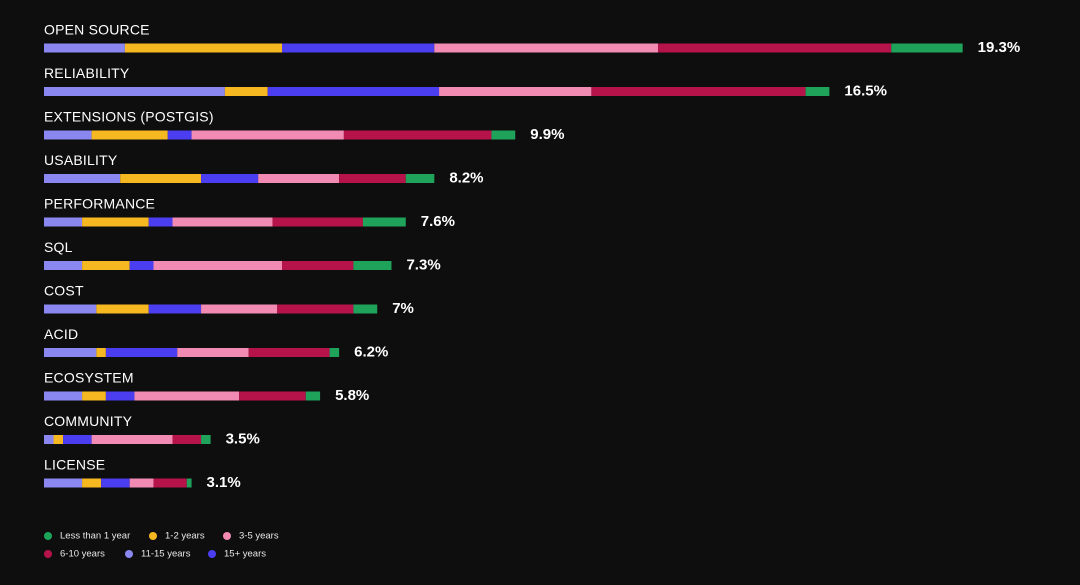 Image resolution: width=1080 pixels, height=585 pixels. I want to click on total-label: 3.1%, so click(224, 482).